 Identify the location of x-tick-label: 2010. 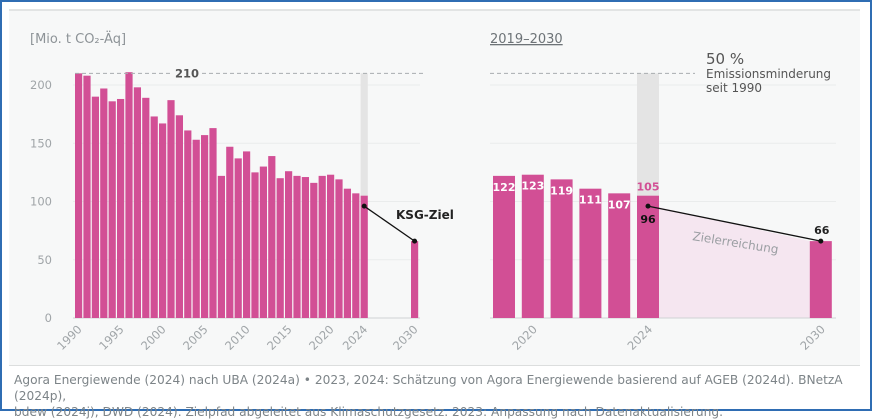
(237, 337).